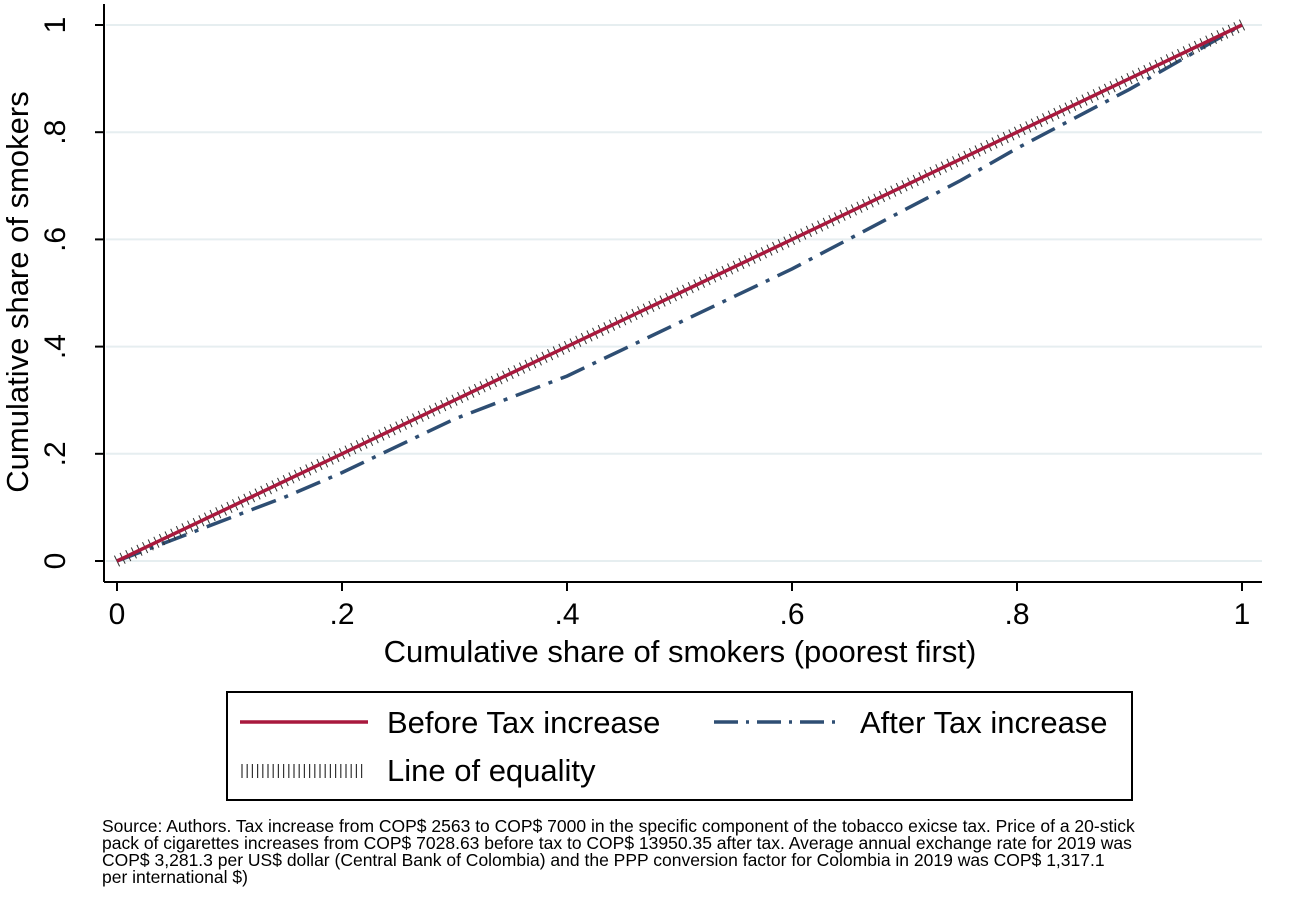  What do you see at coordinates (55, 132) in the screenshot?
I see `y-tick-label: .8` at bounding box center [55, 132].